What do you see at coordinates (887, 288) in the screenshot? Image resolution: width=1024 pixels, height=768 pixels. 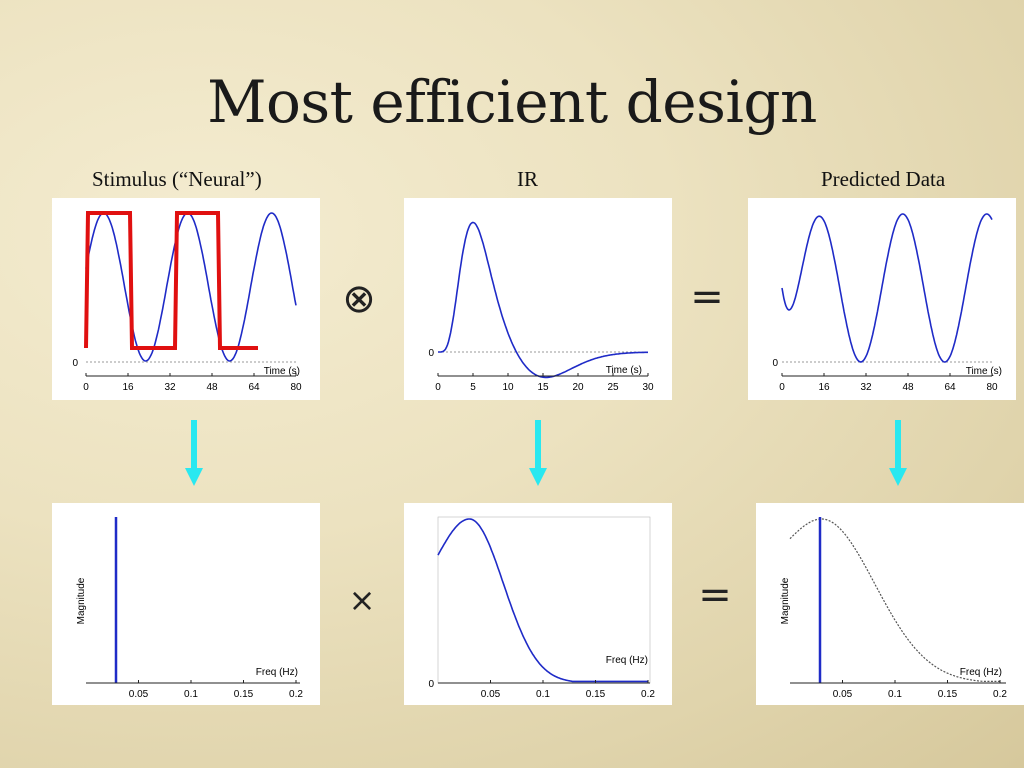 I see `predicted-signal-curve` at bounding box center [887, 288].